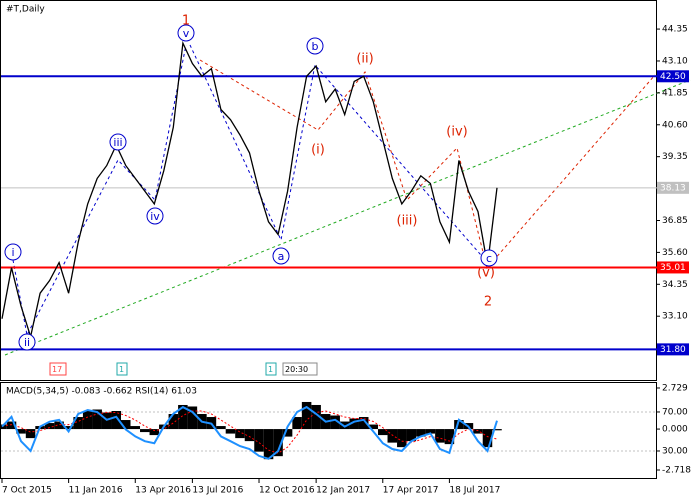 This screenshot has height=500, width=700. I want to click on wave-label: (i), so click(318, 150).